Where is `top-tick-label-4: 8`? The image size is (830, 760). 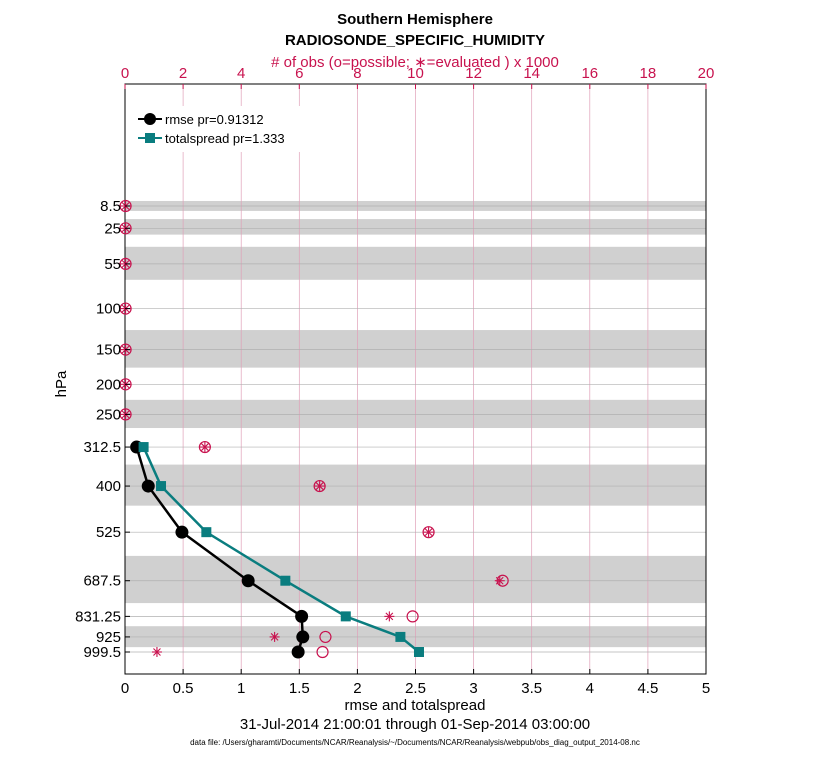
top-tick-label-4: 8 is located at coordinates (357, 73).